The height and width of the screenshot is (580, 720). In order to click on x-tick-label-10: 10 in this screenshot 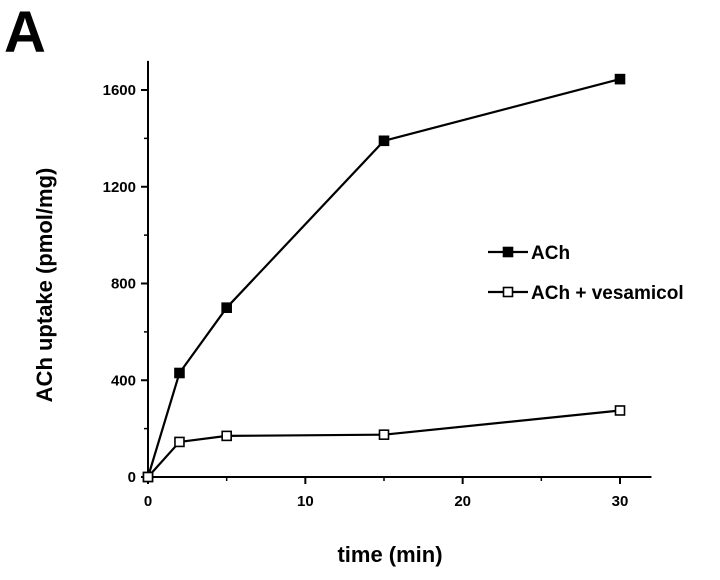, I will do `click(305, 501)`.